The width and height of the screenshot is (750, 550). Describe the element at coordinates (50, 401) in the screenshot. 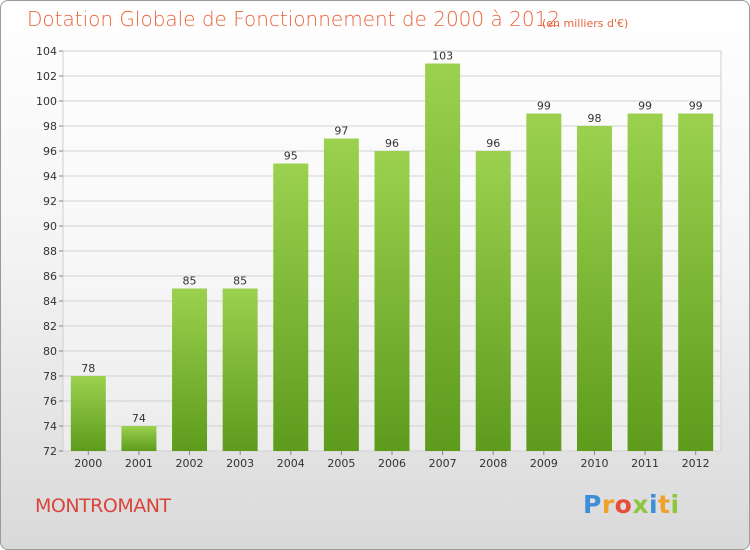

I see `y-tick-label: 76` at that location.